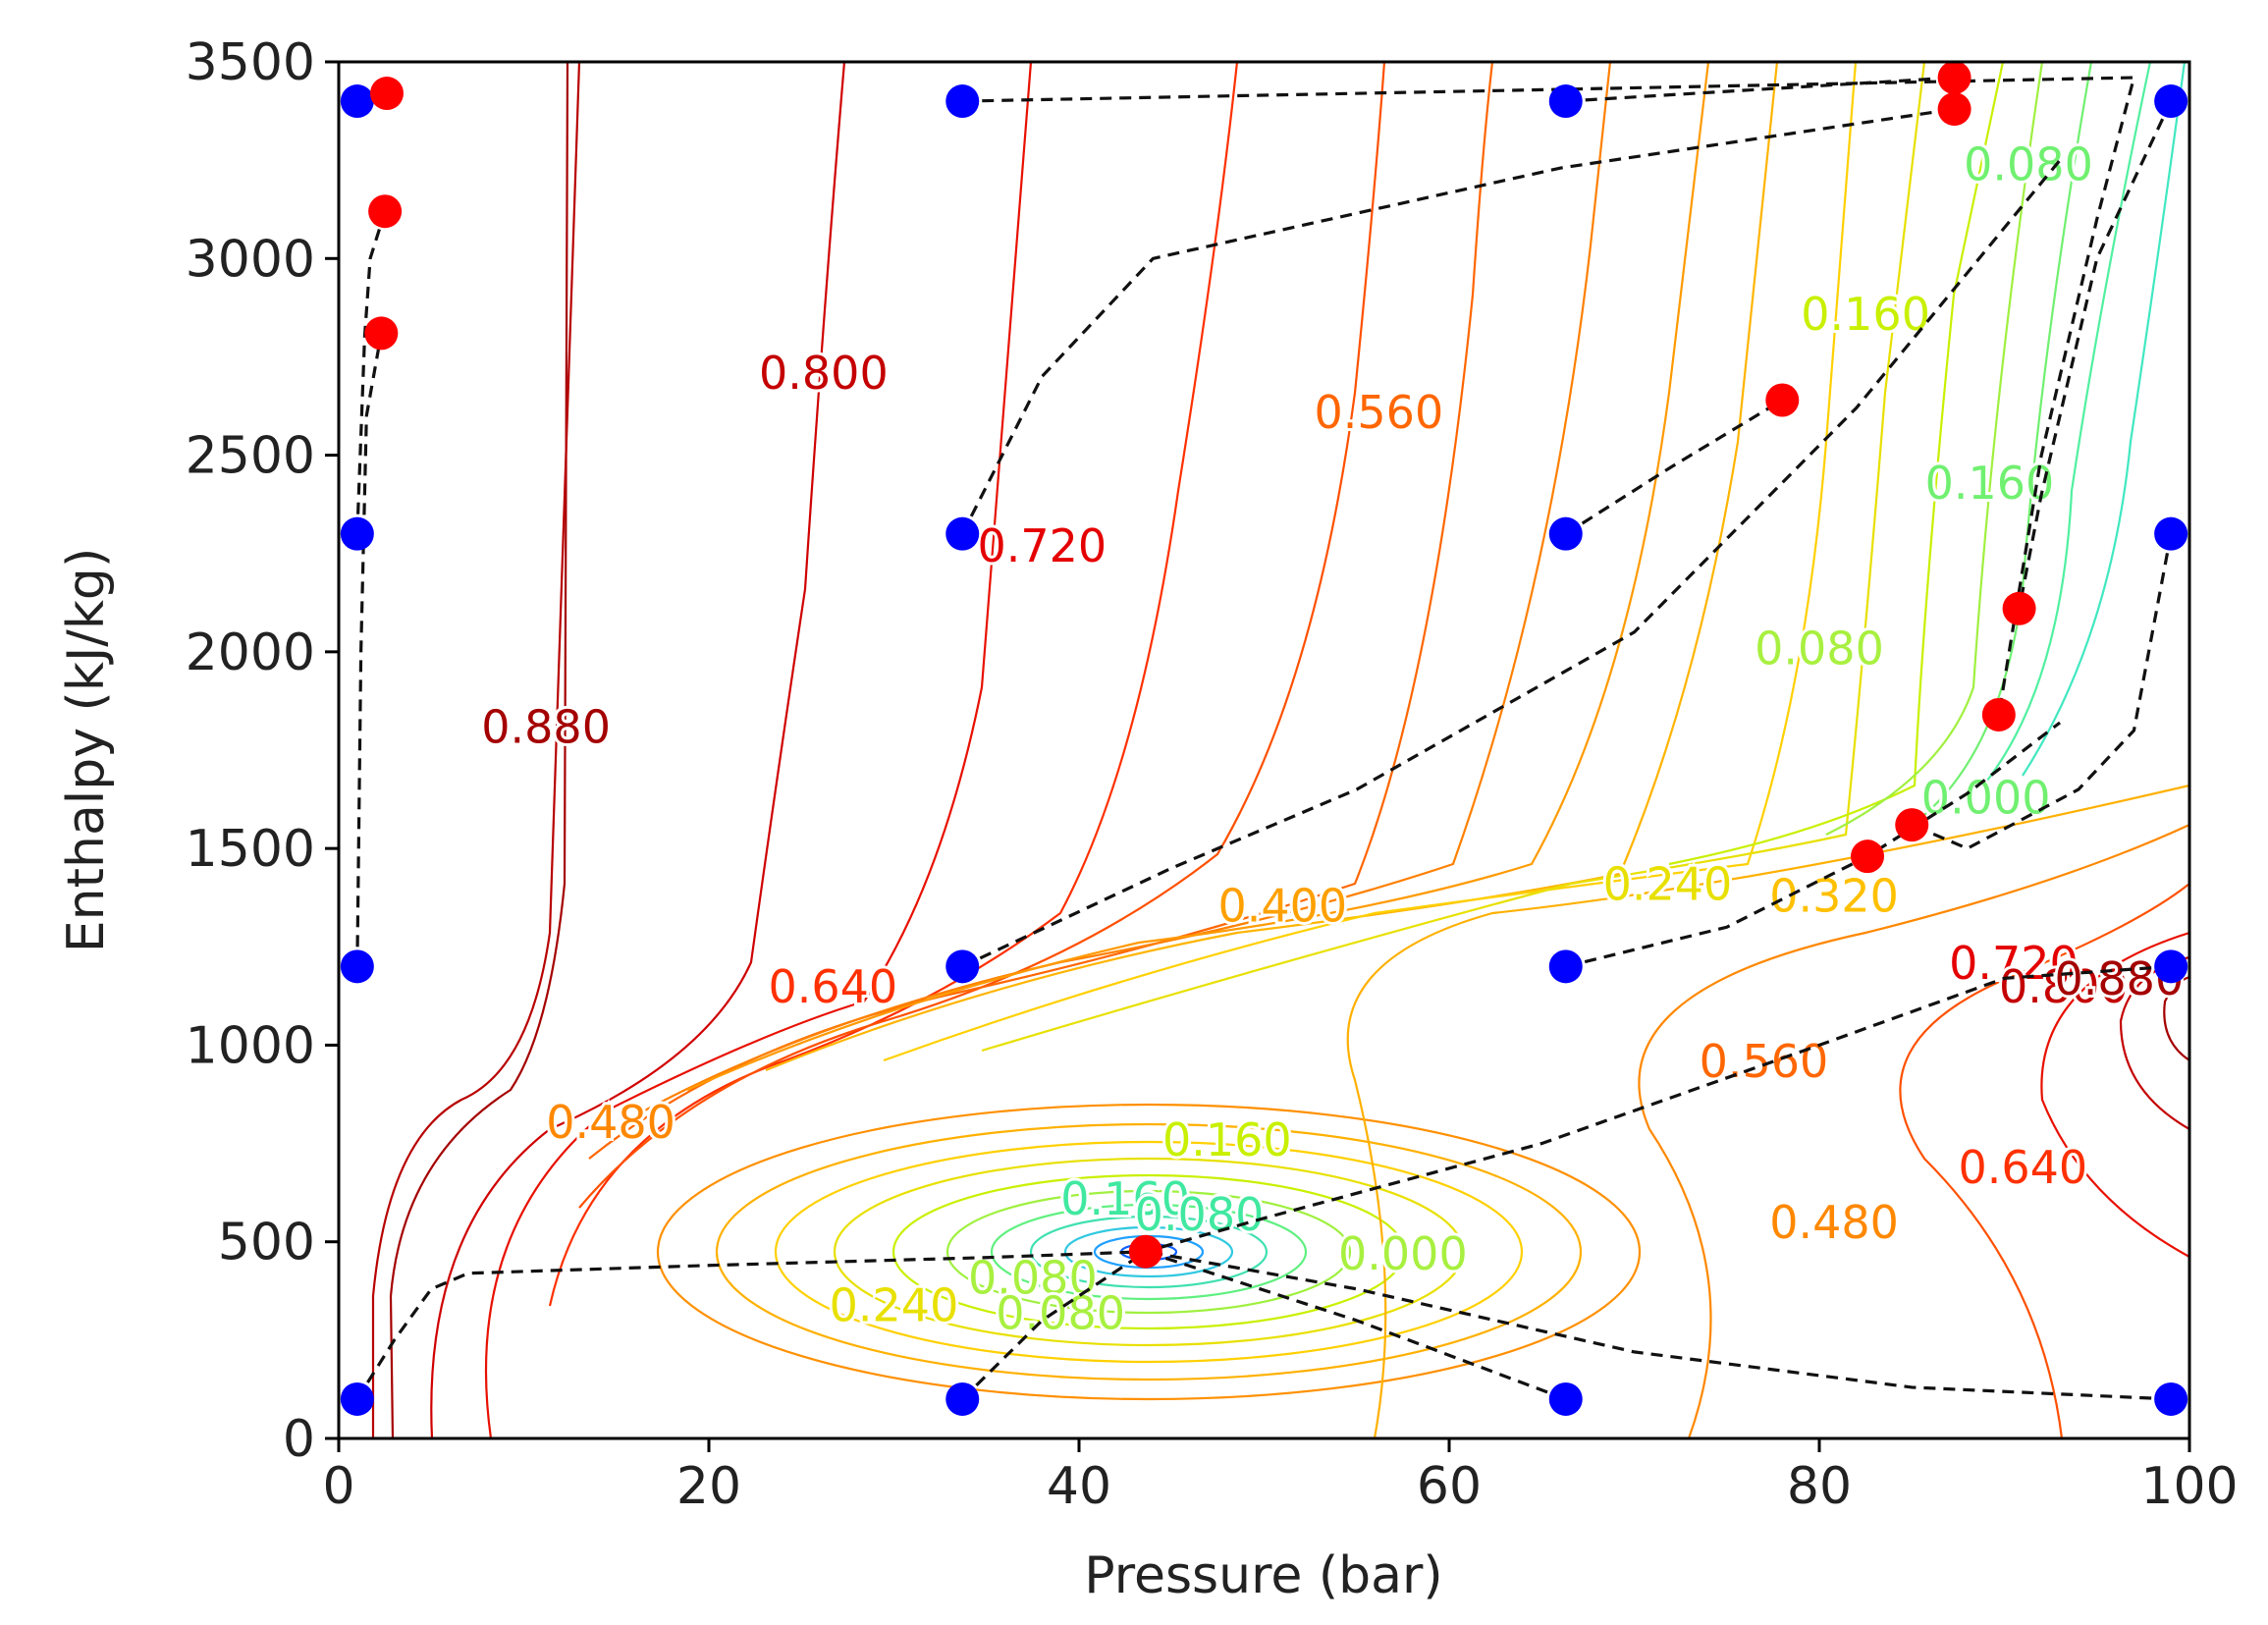  I want to click on x-tick-label: 20, so click(709, 1487).